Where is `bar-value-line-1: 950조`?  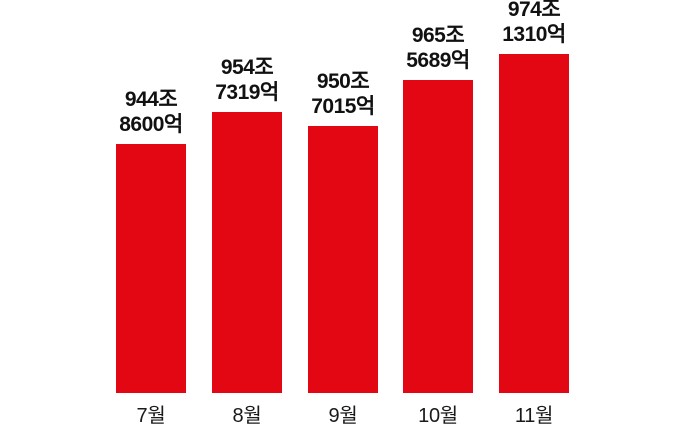 bar-value-line-1: 950조 is located at coordinates (343, 81).